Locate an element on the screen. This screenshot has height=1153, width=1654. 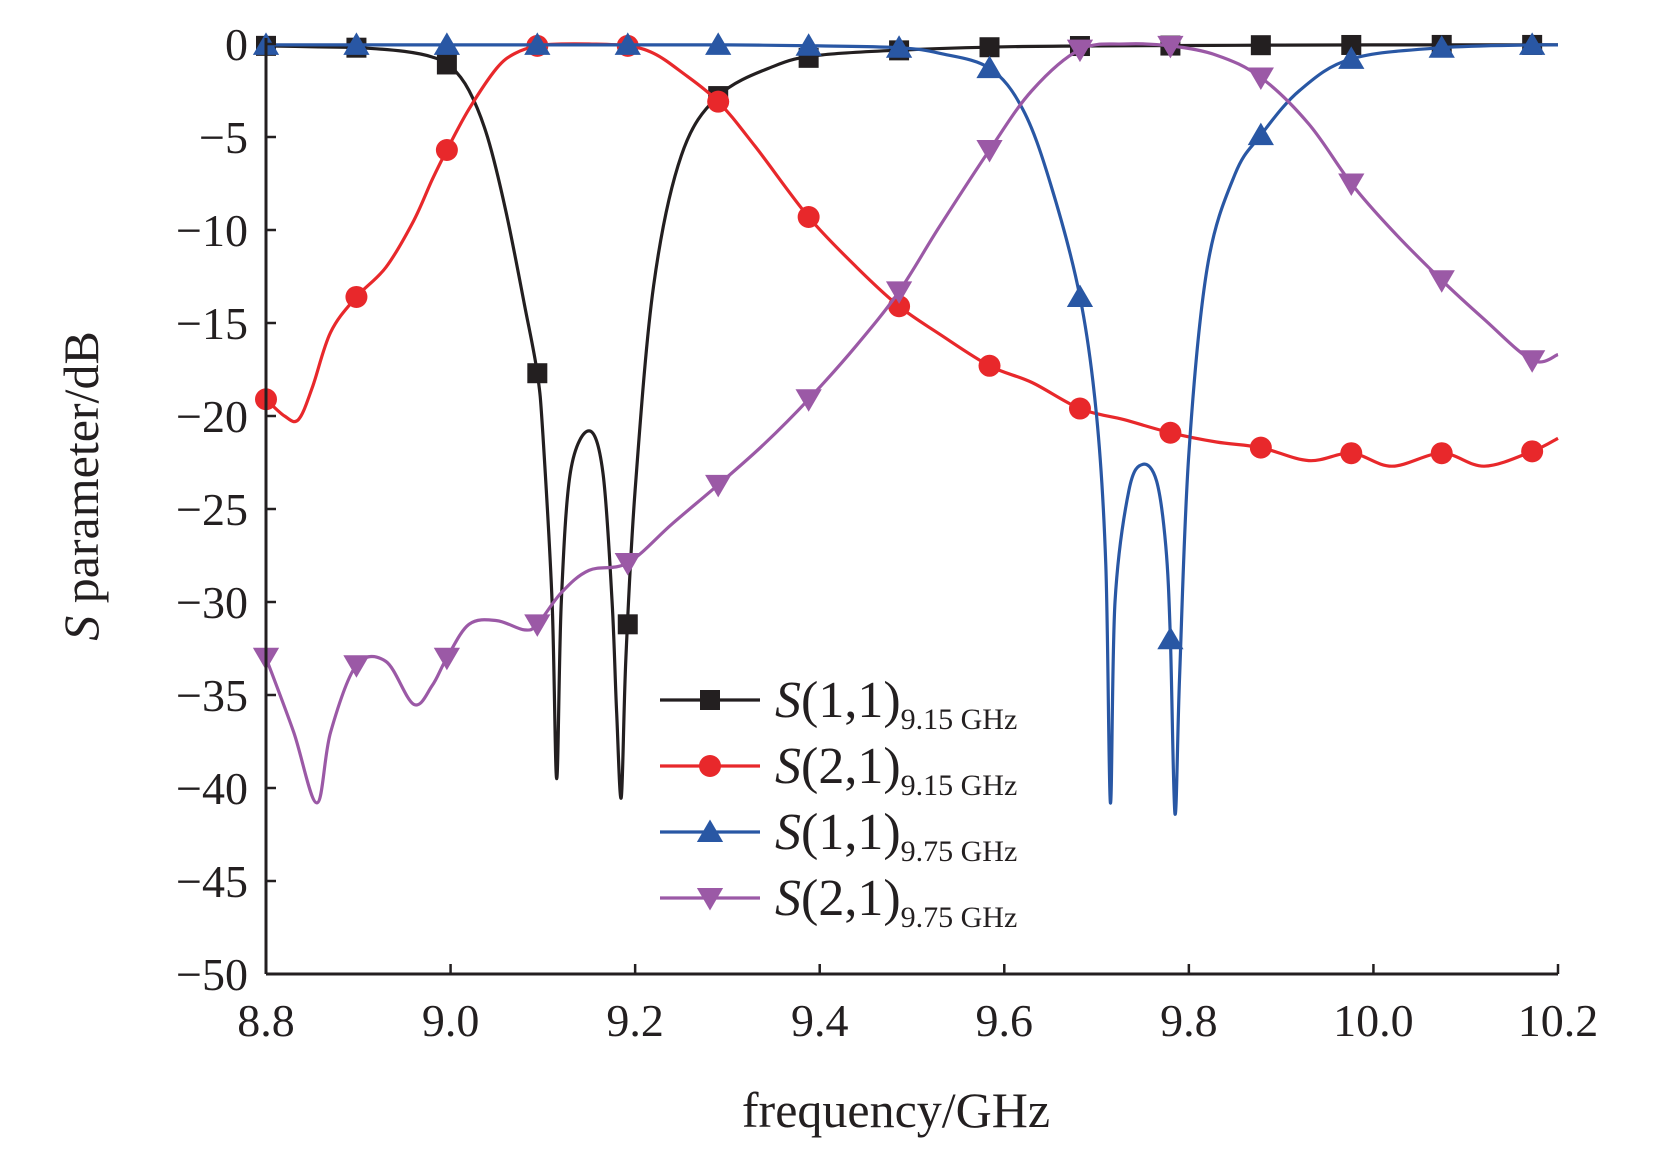
y-tick-label: −15 is located at coordinates (212, 323).